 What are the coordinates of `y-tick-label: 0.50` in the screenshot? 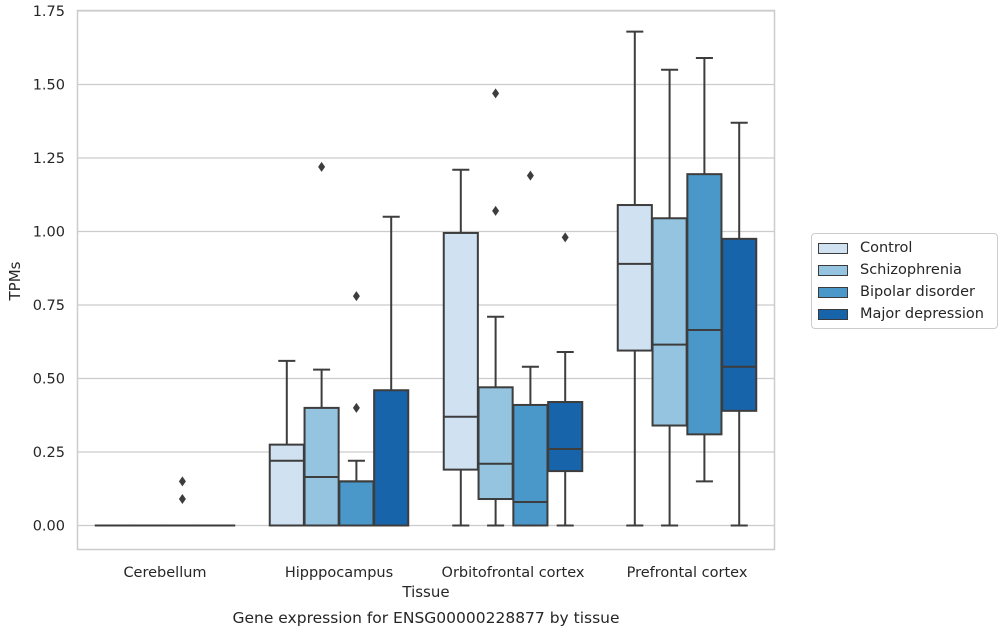 It's located at (49, 379).